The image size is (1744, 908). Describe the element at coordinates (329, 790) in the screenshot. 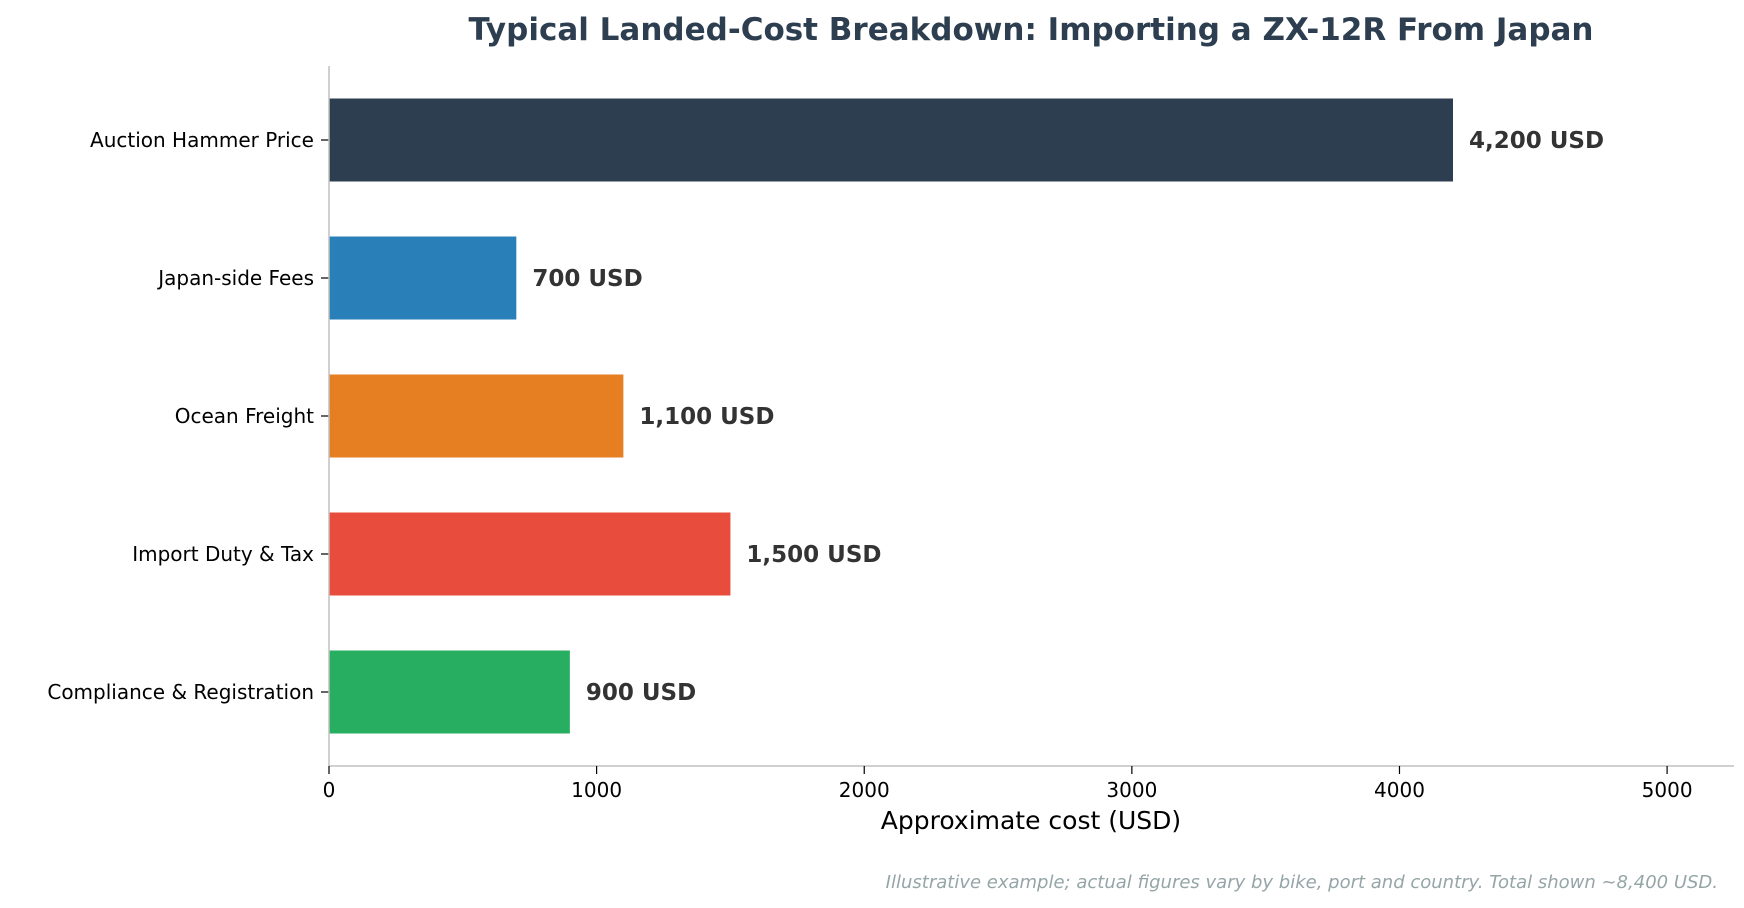

I see `x-tick-label-1: 0` at that location.